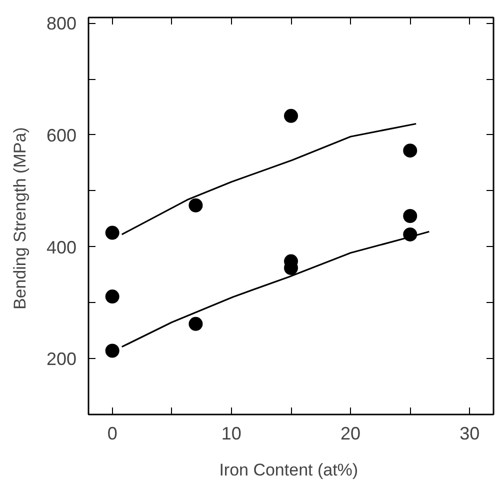  What do you see at coordinates (61, 359) in the screenshot?
I see `y-tick-label: 200` at bounding box center [61, 359].